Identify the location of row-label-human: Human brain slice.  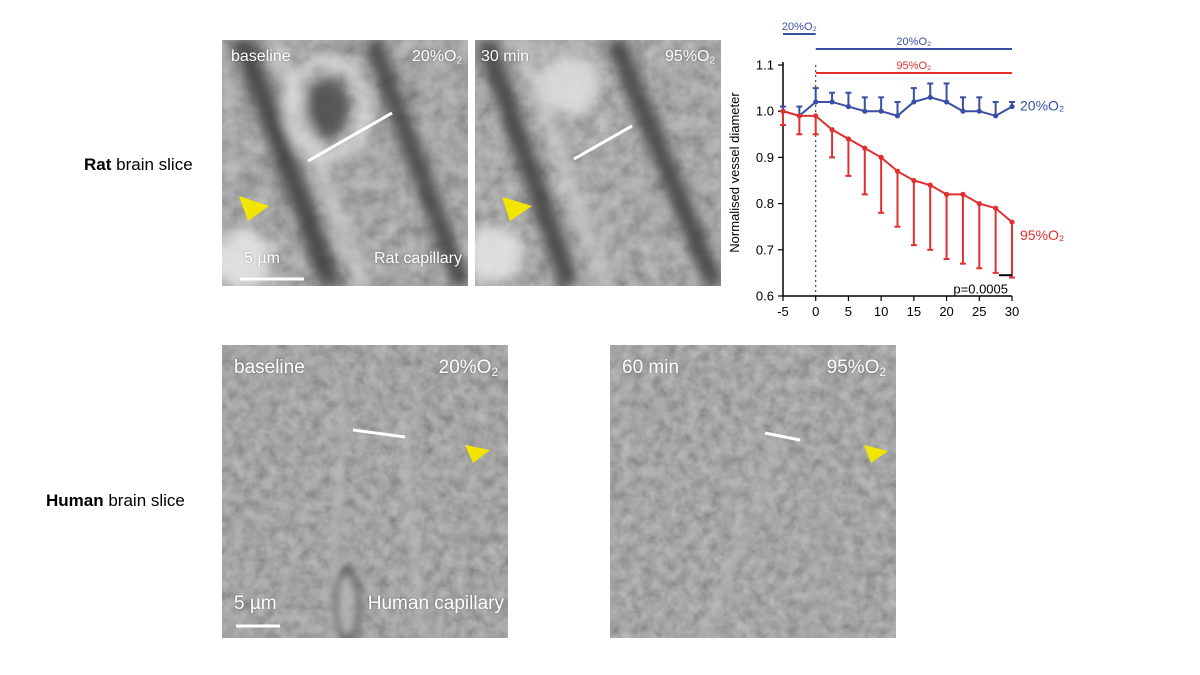
(115, 501).